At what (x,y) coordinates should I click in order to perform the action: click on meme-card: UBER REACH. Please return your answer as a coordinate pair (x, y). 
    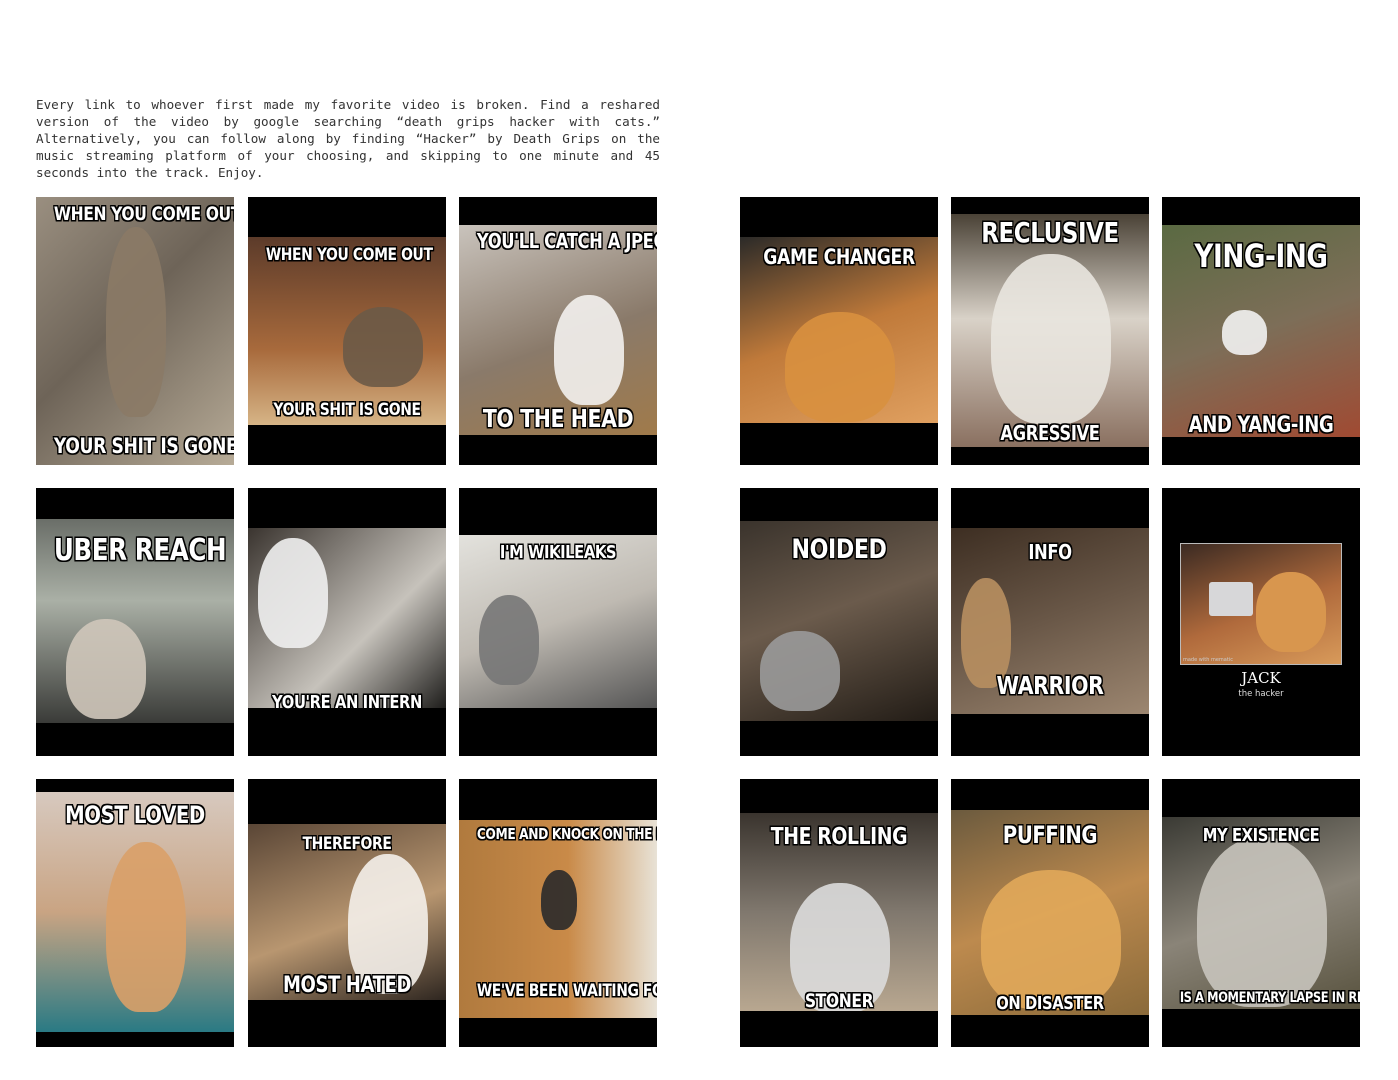
    Looking at the image, I should click on (135, 622).